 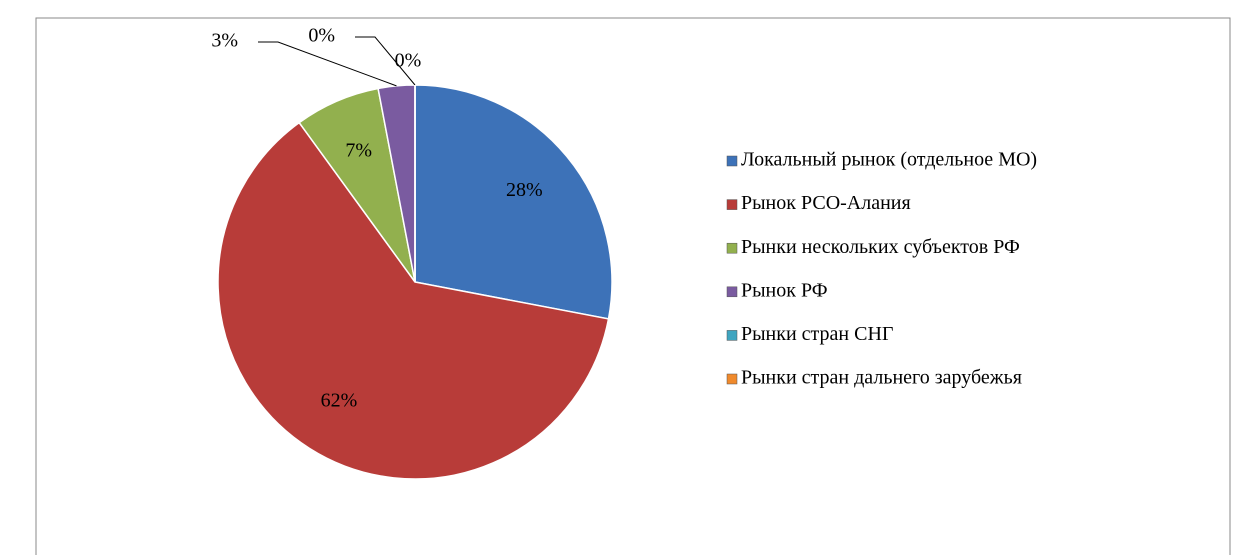 I want to click on legend-label: Рынки нескольких субъектов РФ, so click(x=880, y=247).